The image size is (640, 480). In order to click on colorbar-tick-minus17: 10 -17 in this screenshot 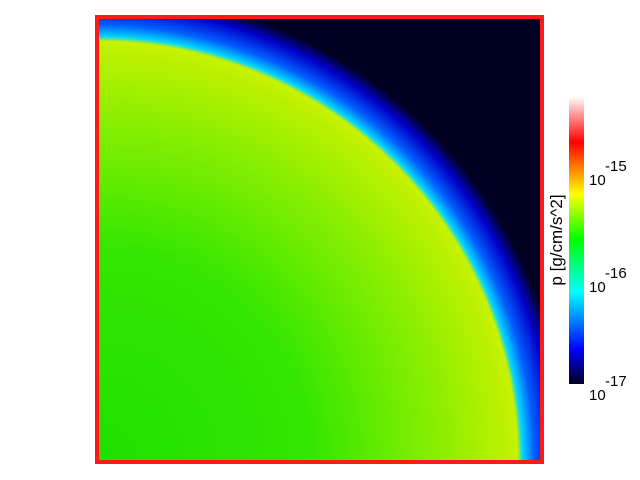, I will do `click(608, 388)`.